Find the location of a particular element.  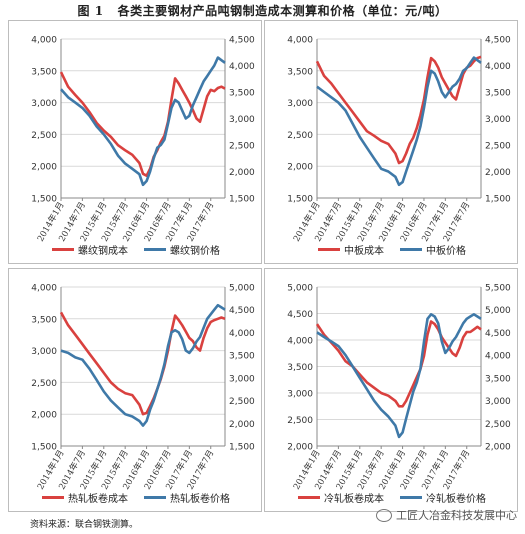

legend-item-cost: 热轧板卷成本 is located at coordinates (85, 497).